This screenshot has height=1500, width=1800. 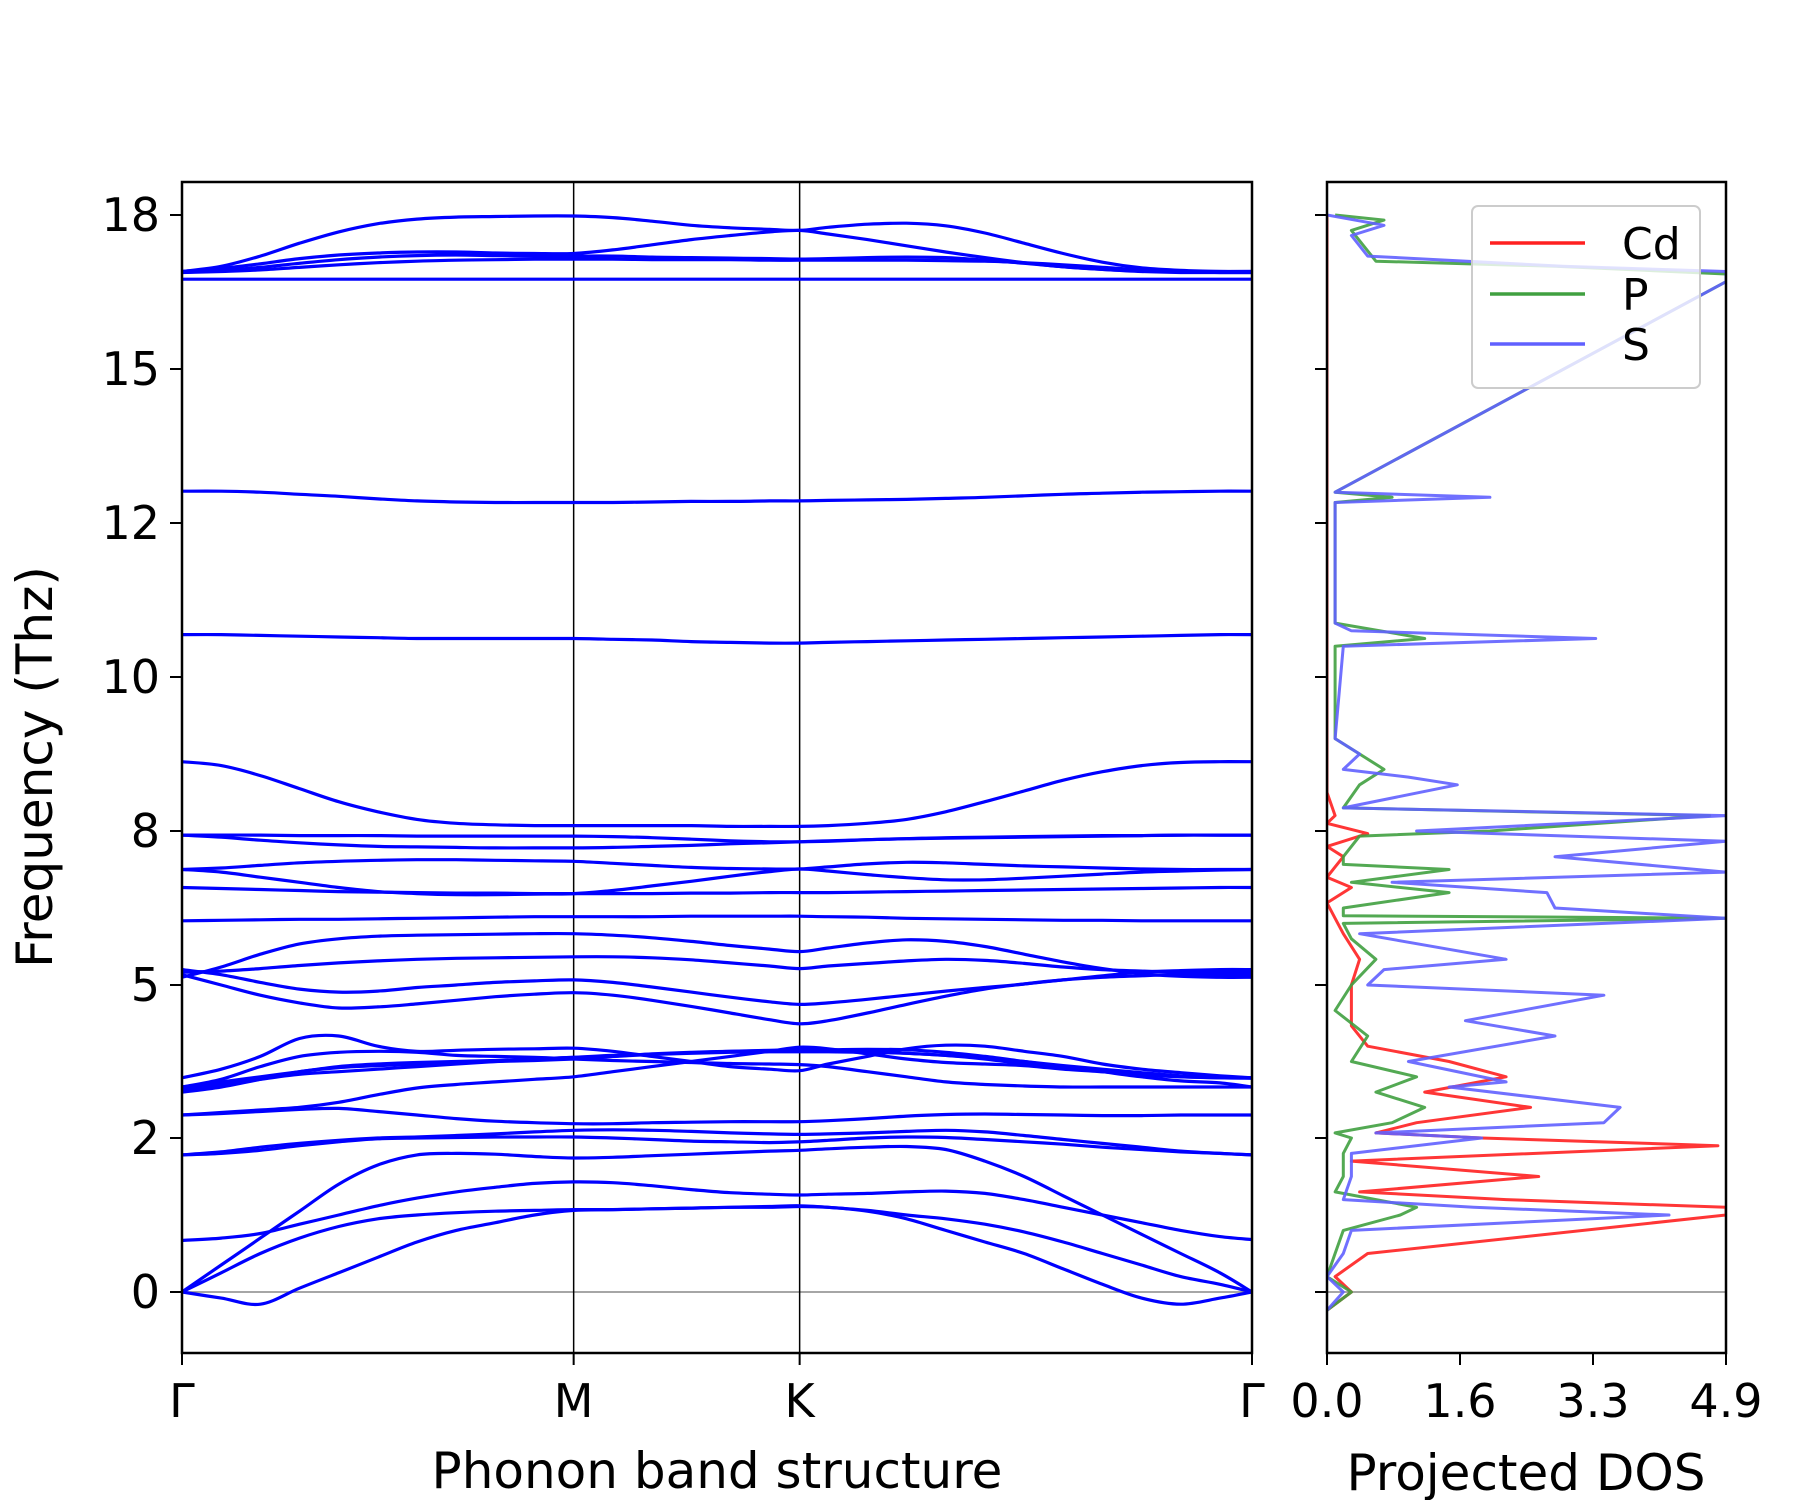 What do you see at coordinates (35, 767) in the screenshot?
I see `band-y-axis-title: Frequency (Thz)` at bounding box center [35, 767].